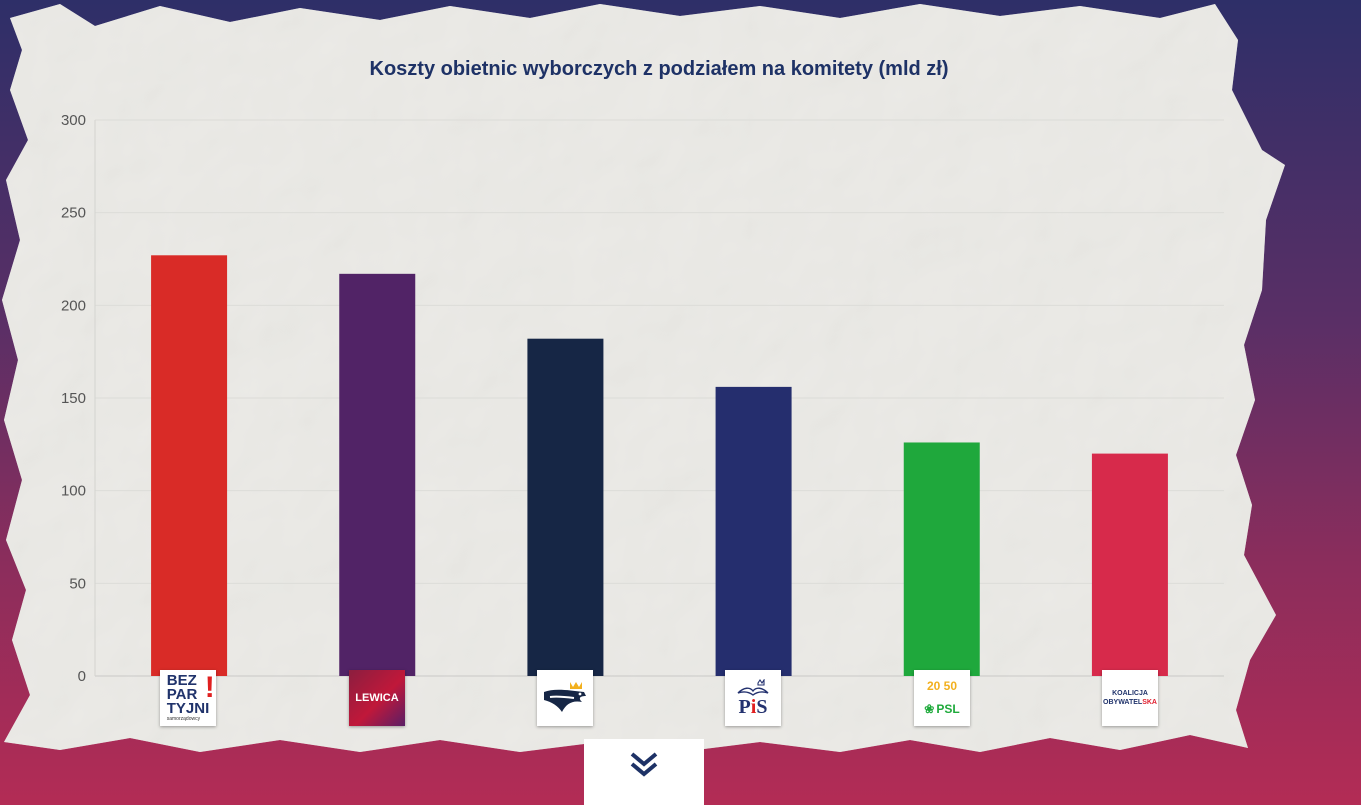  I want to click on logo-bez-mark: !, so click(209, 687).